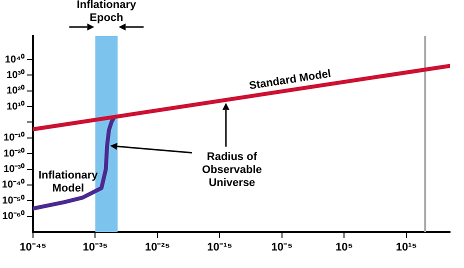 The image size is (464, 268). I want to click on y-tick-label: 10¹⁰, so click(15, 106).